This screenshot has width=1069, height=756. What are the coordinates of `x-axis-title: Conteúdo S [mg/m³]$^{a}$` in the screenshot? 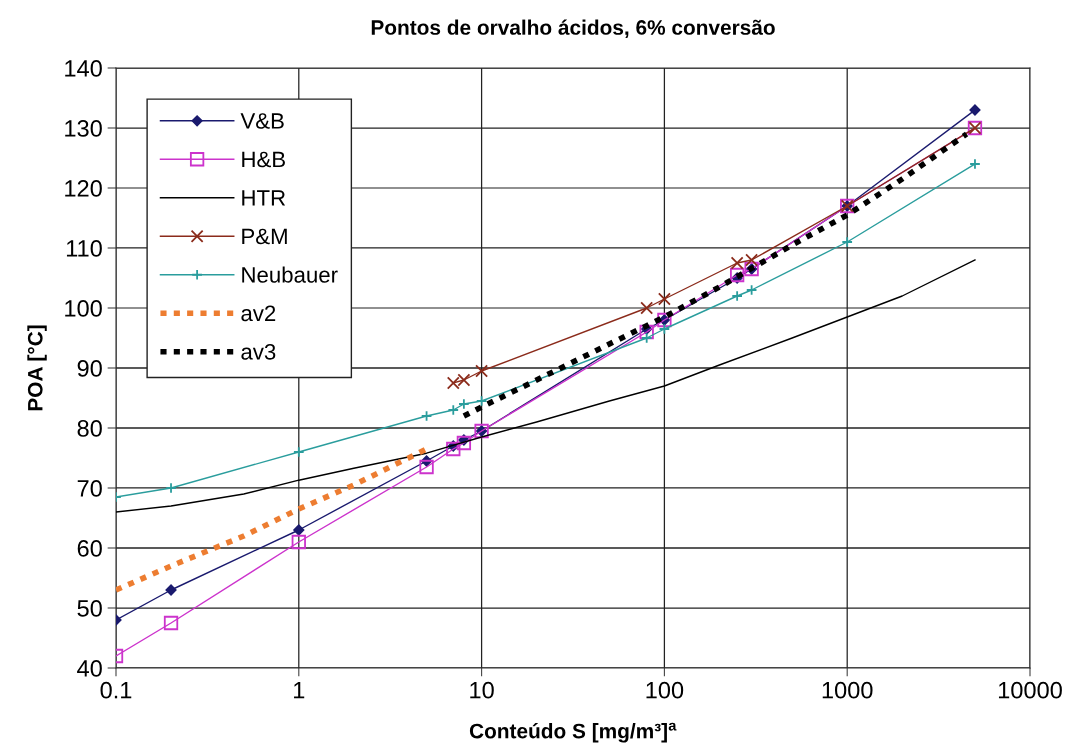 It's located at (573, 732).